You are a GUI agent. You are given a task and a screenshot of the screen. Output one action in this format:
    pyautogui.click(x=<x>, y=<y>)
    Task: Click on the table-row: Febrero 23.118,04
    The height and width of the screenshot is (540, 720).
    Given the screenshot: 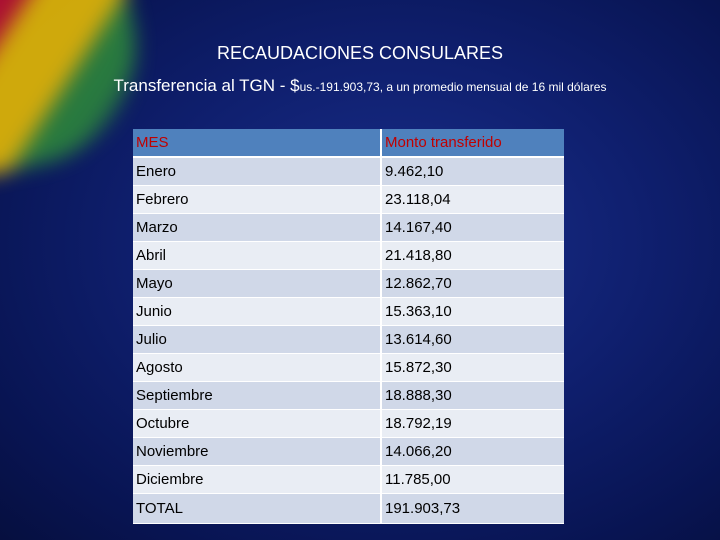 What is the action you would take?
    pyautogui.click(x=348, y=199)
    